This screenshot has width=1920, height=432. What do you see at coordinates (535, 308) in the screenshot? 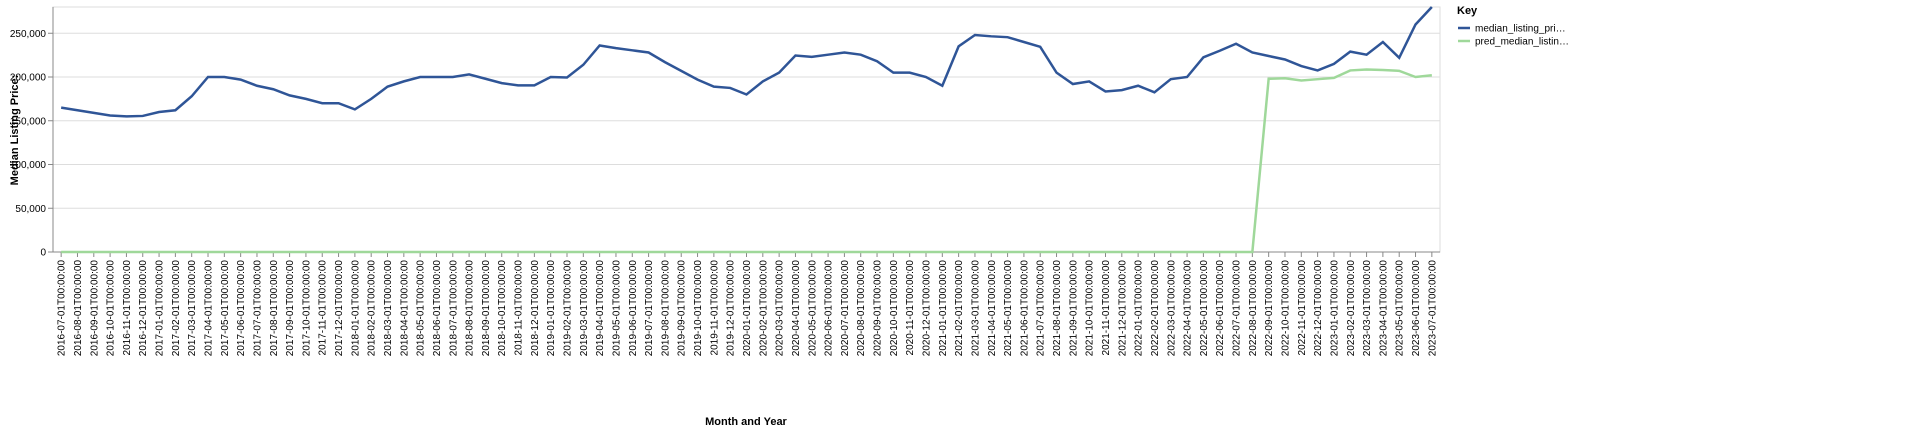
I see `x-tick-label: 2018-12-01T00:00:00` at bounding box center [535, 308].